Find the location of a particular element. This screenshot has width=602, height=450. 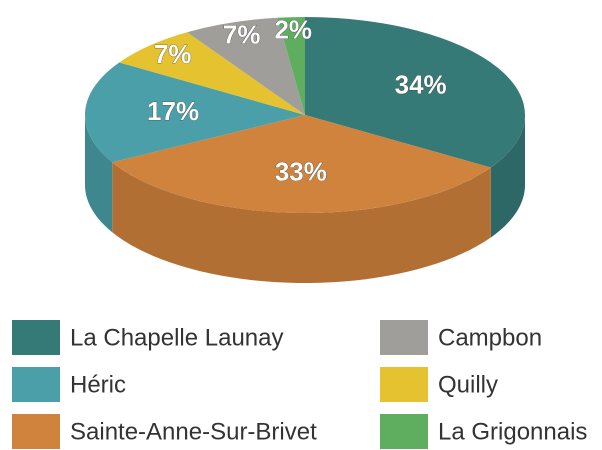

legend-label: Campbon is located at coordinates (490, 337).